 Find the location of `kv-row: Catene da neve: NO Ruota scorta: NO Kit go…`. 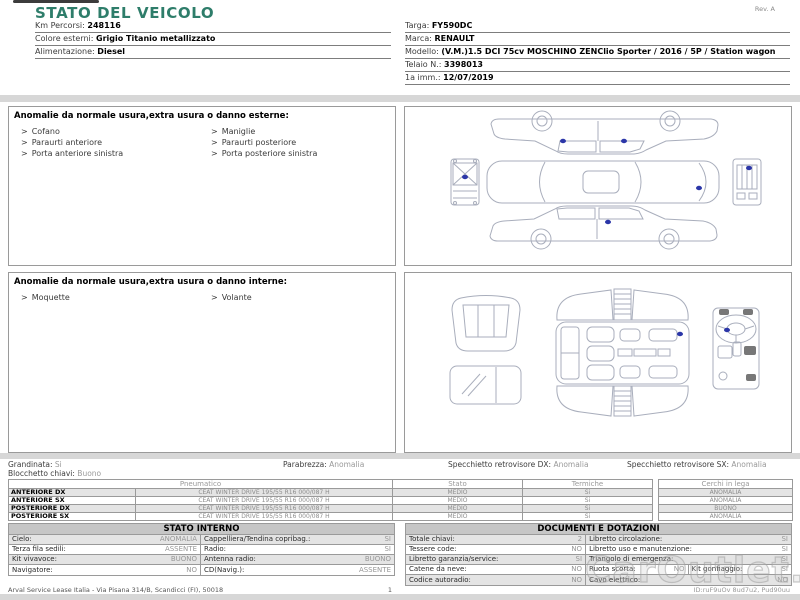

kv-row: Catene da neve: NO Ruota scorta: NO Kit go… is located at coordinates (598, 570).